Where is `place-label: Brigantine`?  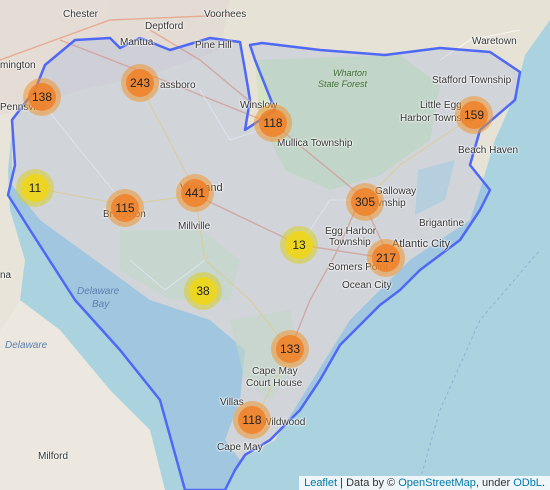
place-label: Brigantine is located at coordinates (442, 223).